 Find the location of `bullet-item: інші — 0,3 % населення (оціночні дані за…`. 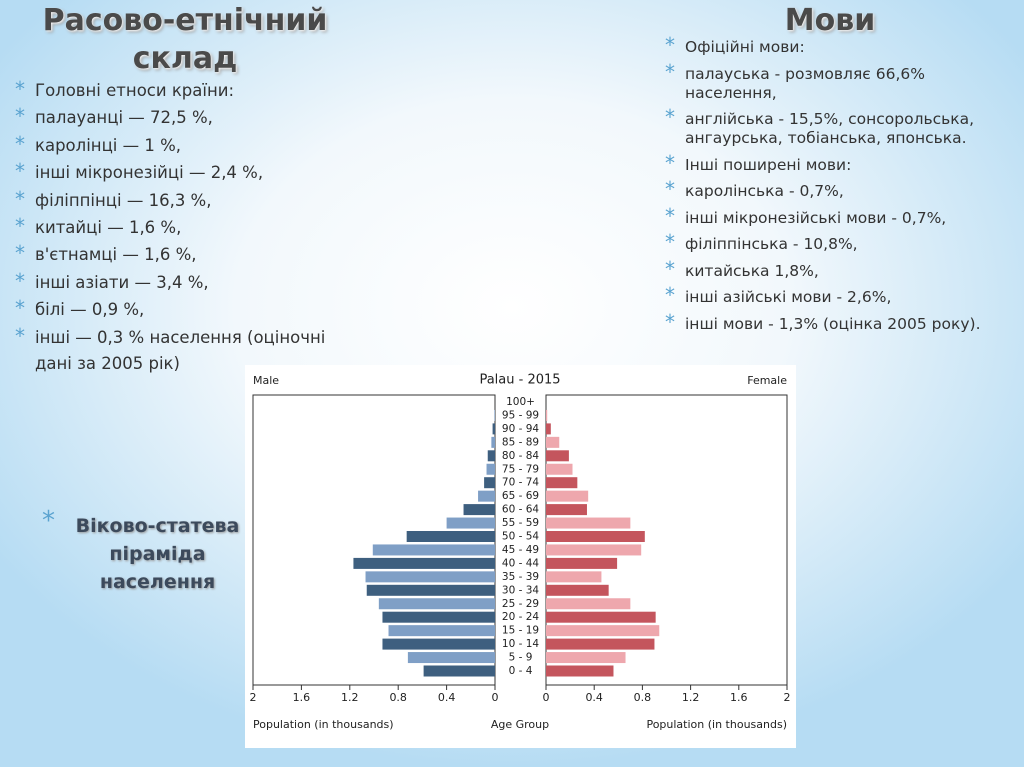

bullet-item: інші — 0,3 % населення (оціночні дані за… is located at coordinates (185, 350).